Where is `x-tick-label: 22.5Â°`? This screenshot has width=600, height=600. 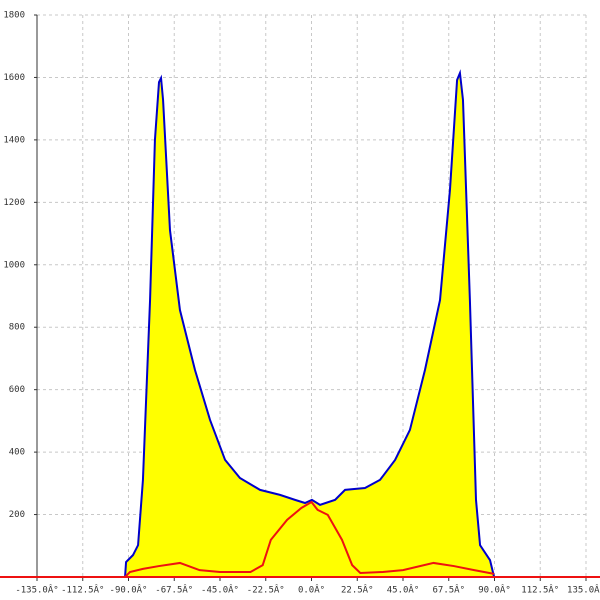
x-tick-label: 22.5Â° is located at coordinates (357, 590).